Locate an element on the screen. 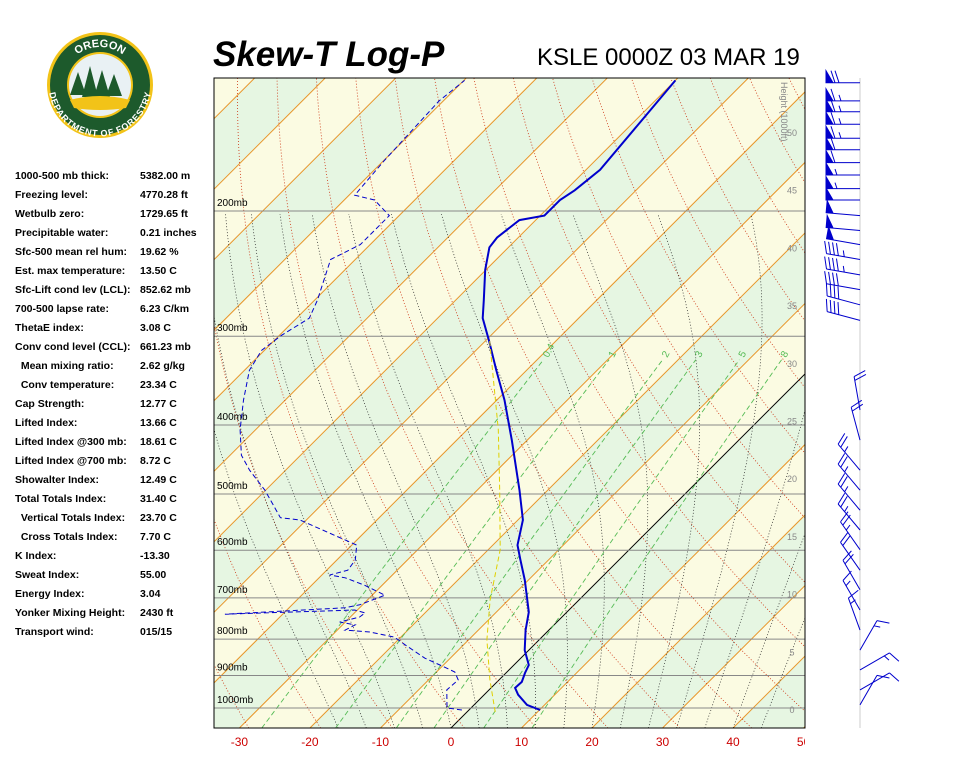  height-tick-label: 35 is located at coordinates (792, 306).